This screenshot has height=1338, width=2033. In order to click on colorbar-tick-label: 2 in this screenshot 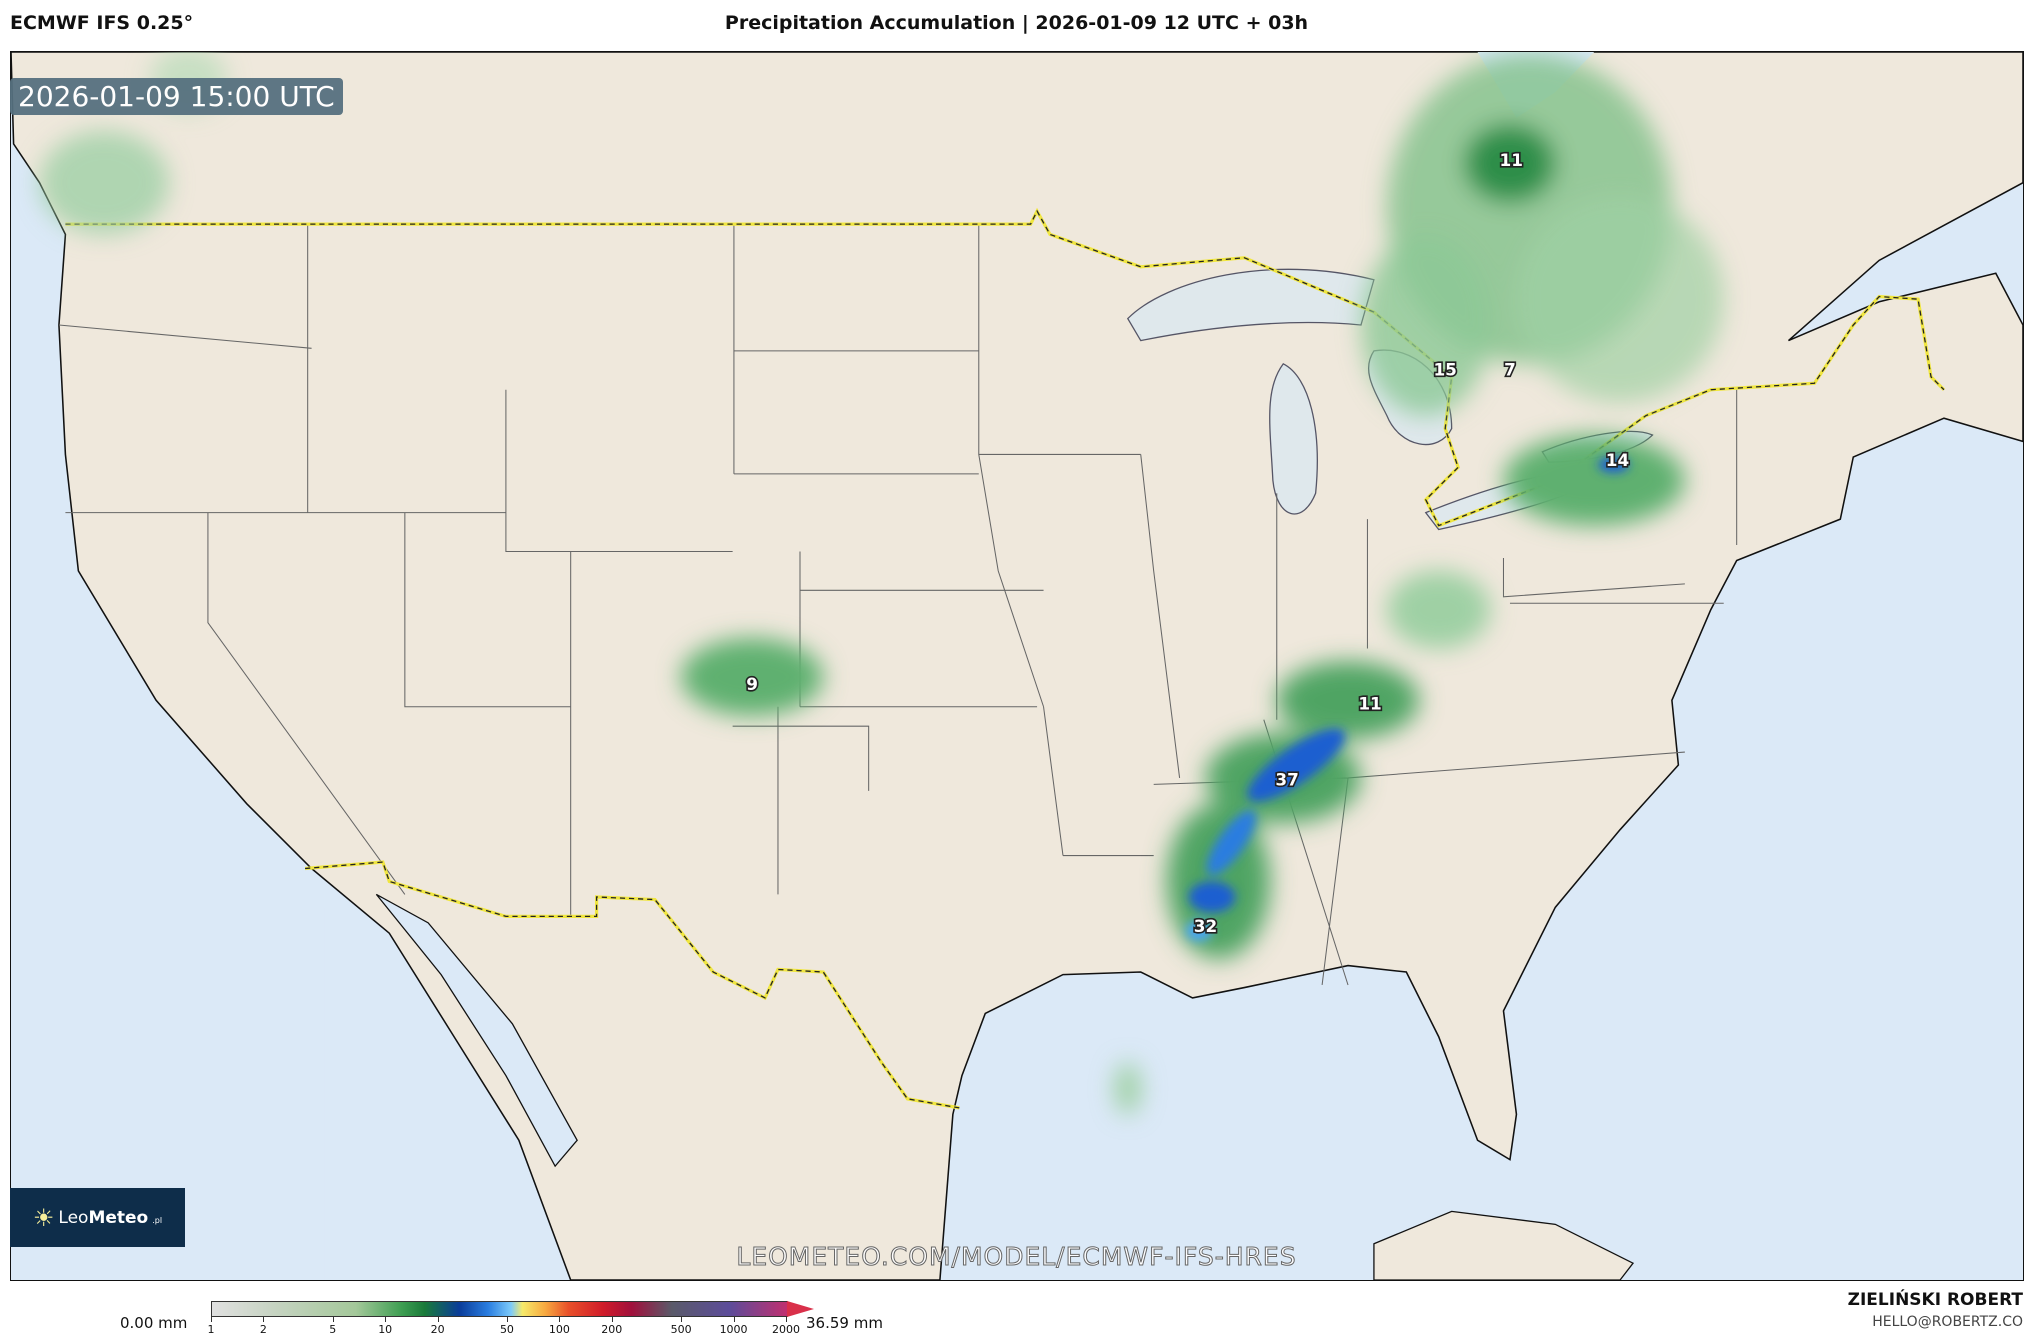, I will do `click(263, 1329)`.